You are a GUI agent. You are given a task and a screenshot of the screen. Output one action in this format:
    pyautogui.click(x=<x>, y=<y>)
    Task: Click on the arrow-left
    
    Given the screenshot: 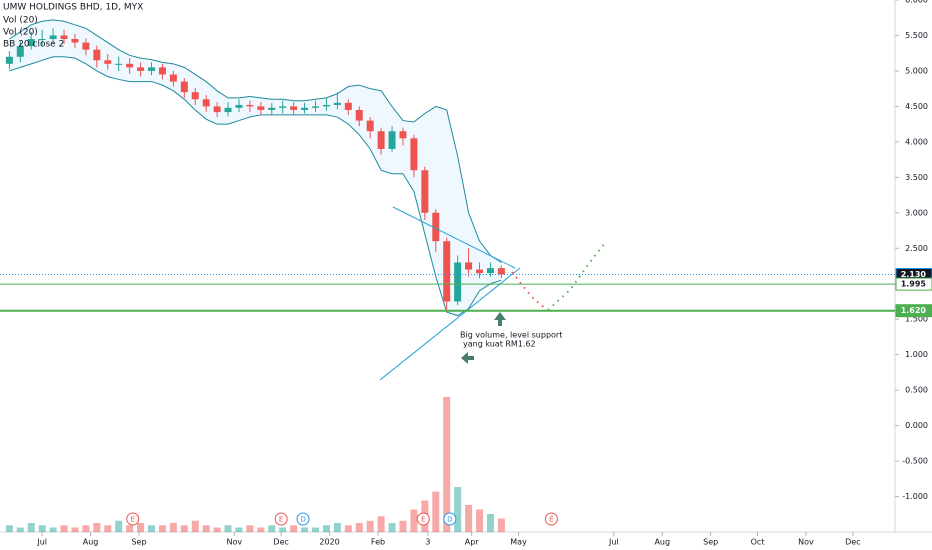 What is the action you would take?
    pyautogui.click(x=467, y=358)
    